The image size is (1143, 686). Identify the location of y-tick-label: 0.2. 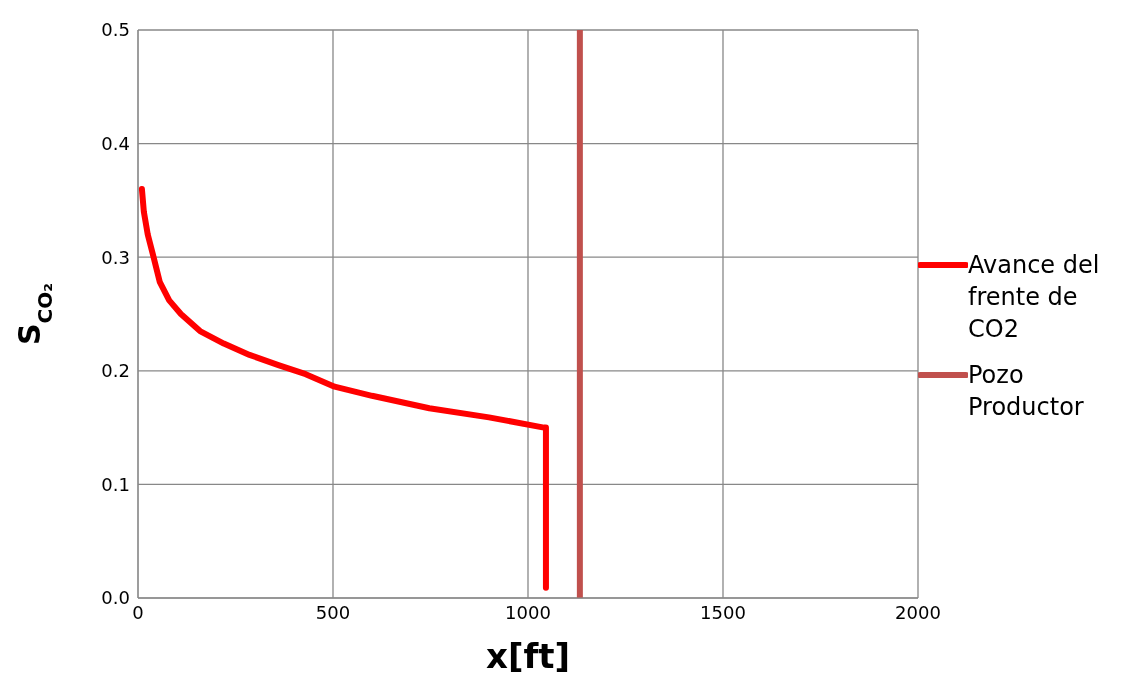
(115, 371).